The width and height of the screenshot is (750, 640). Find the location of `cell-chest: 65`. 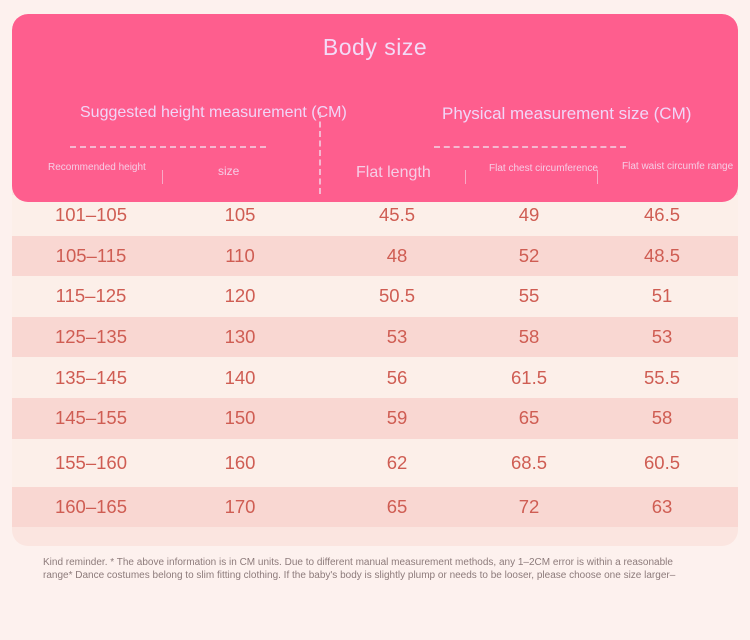

cell-chest: 65 is located at coordinates (529, 418).